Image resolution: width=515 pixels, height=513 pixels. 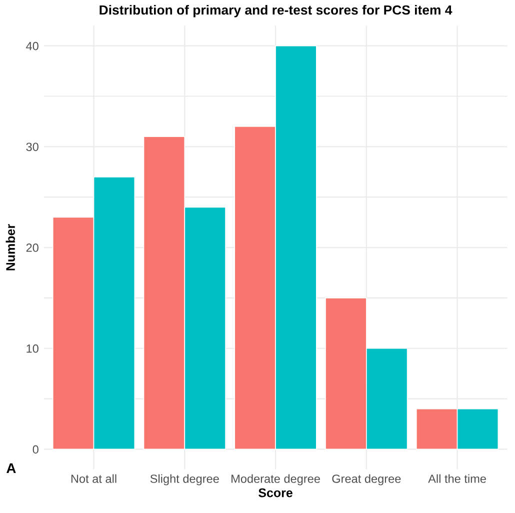 I want to click on x-tick-label: All the time, so click(x=457, y=478).